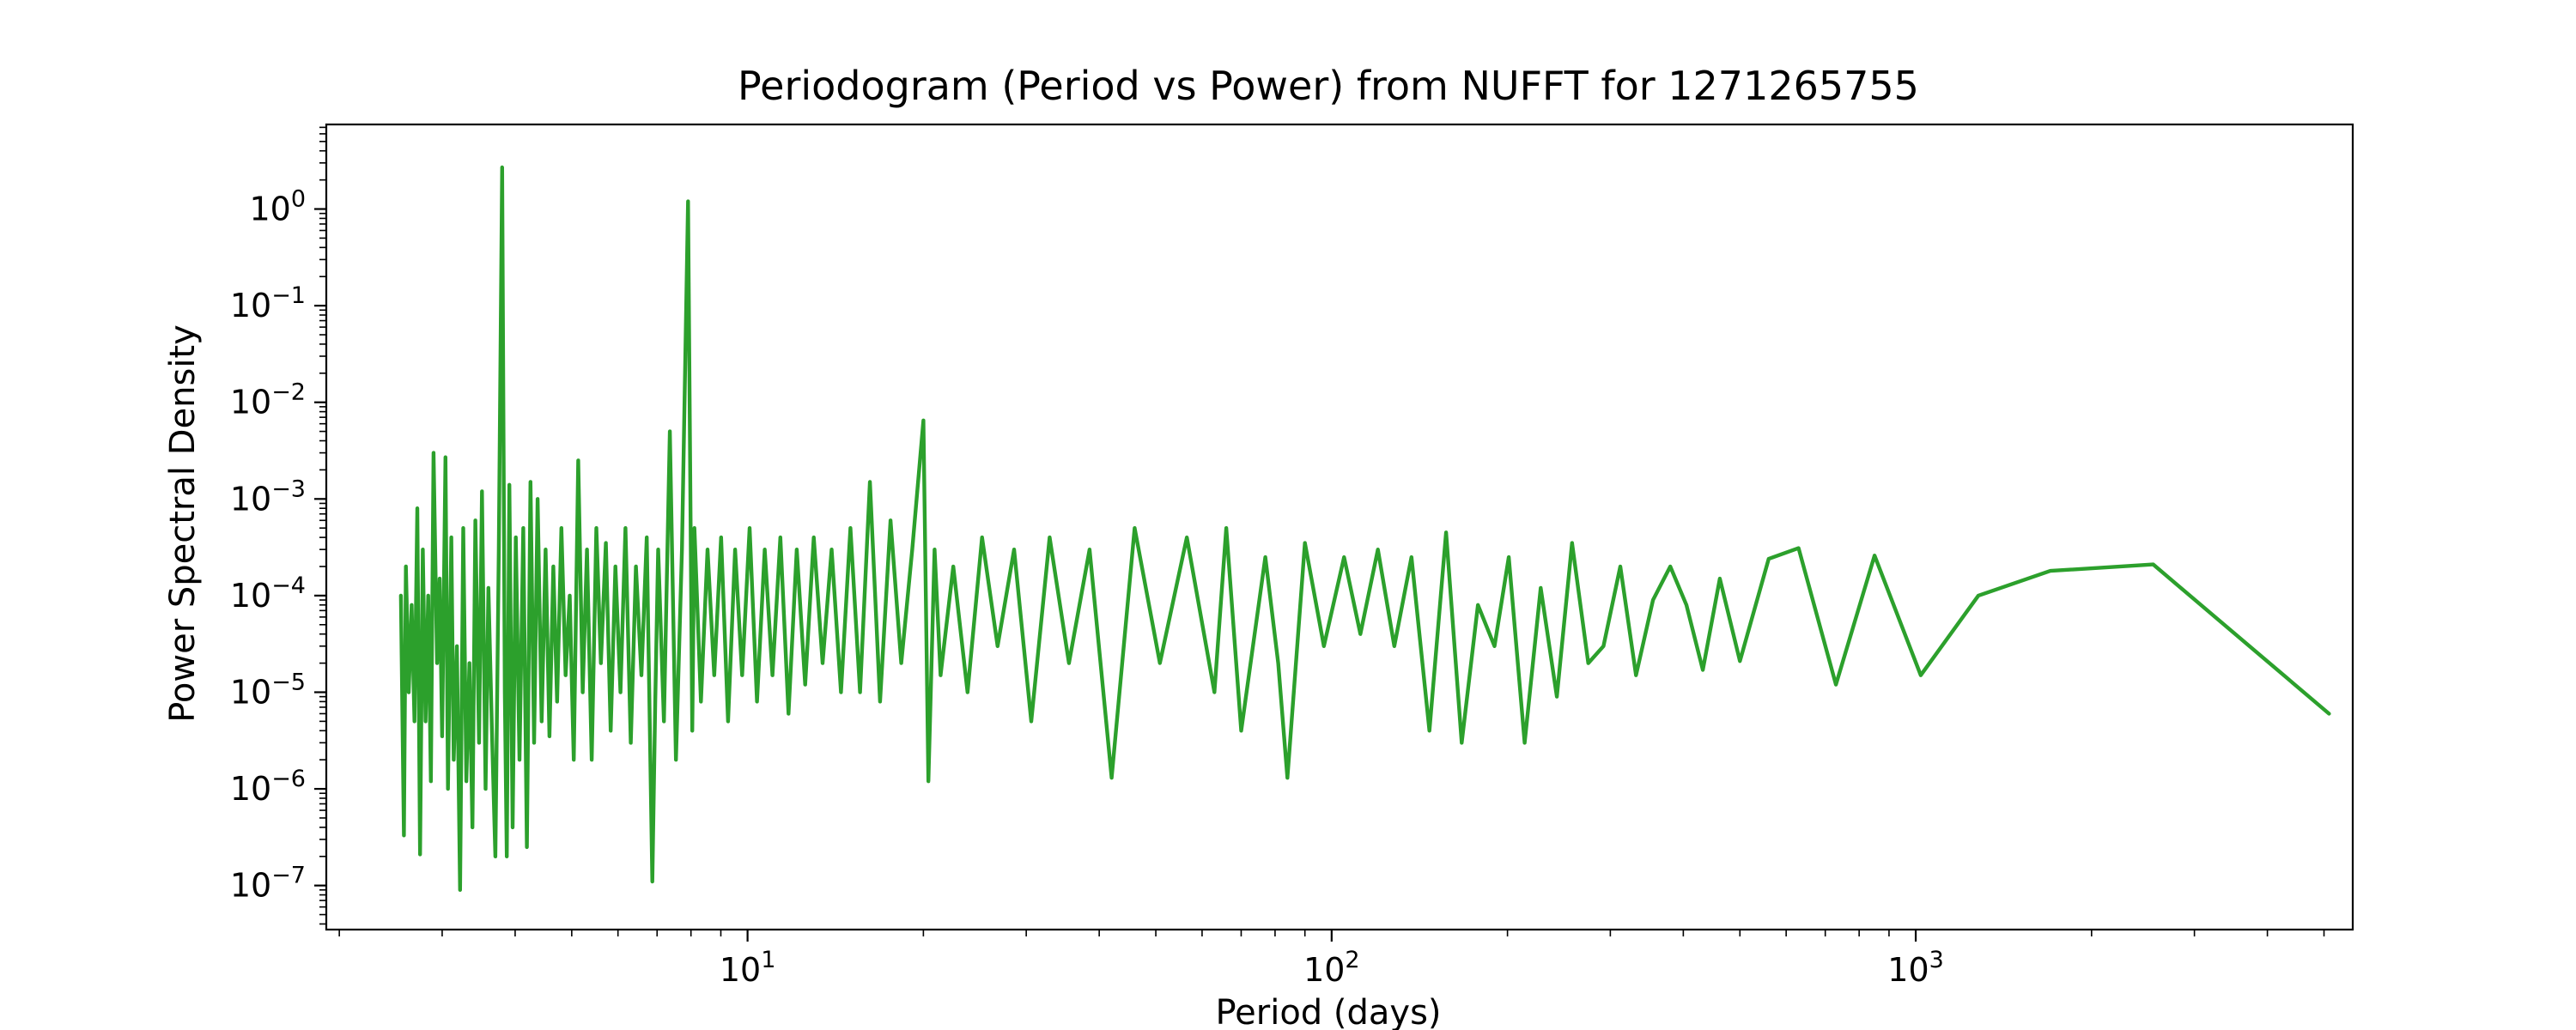  What do you see at coordinates (1328, 1011) in the screenshot?
I see `x-axis-label: Period (days)` at bounding box center [1328, 1011].